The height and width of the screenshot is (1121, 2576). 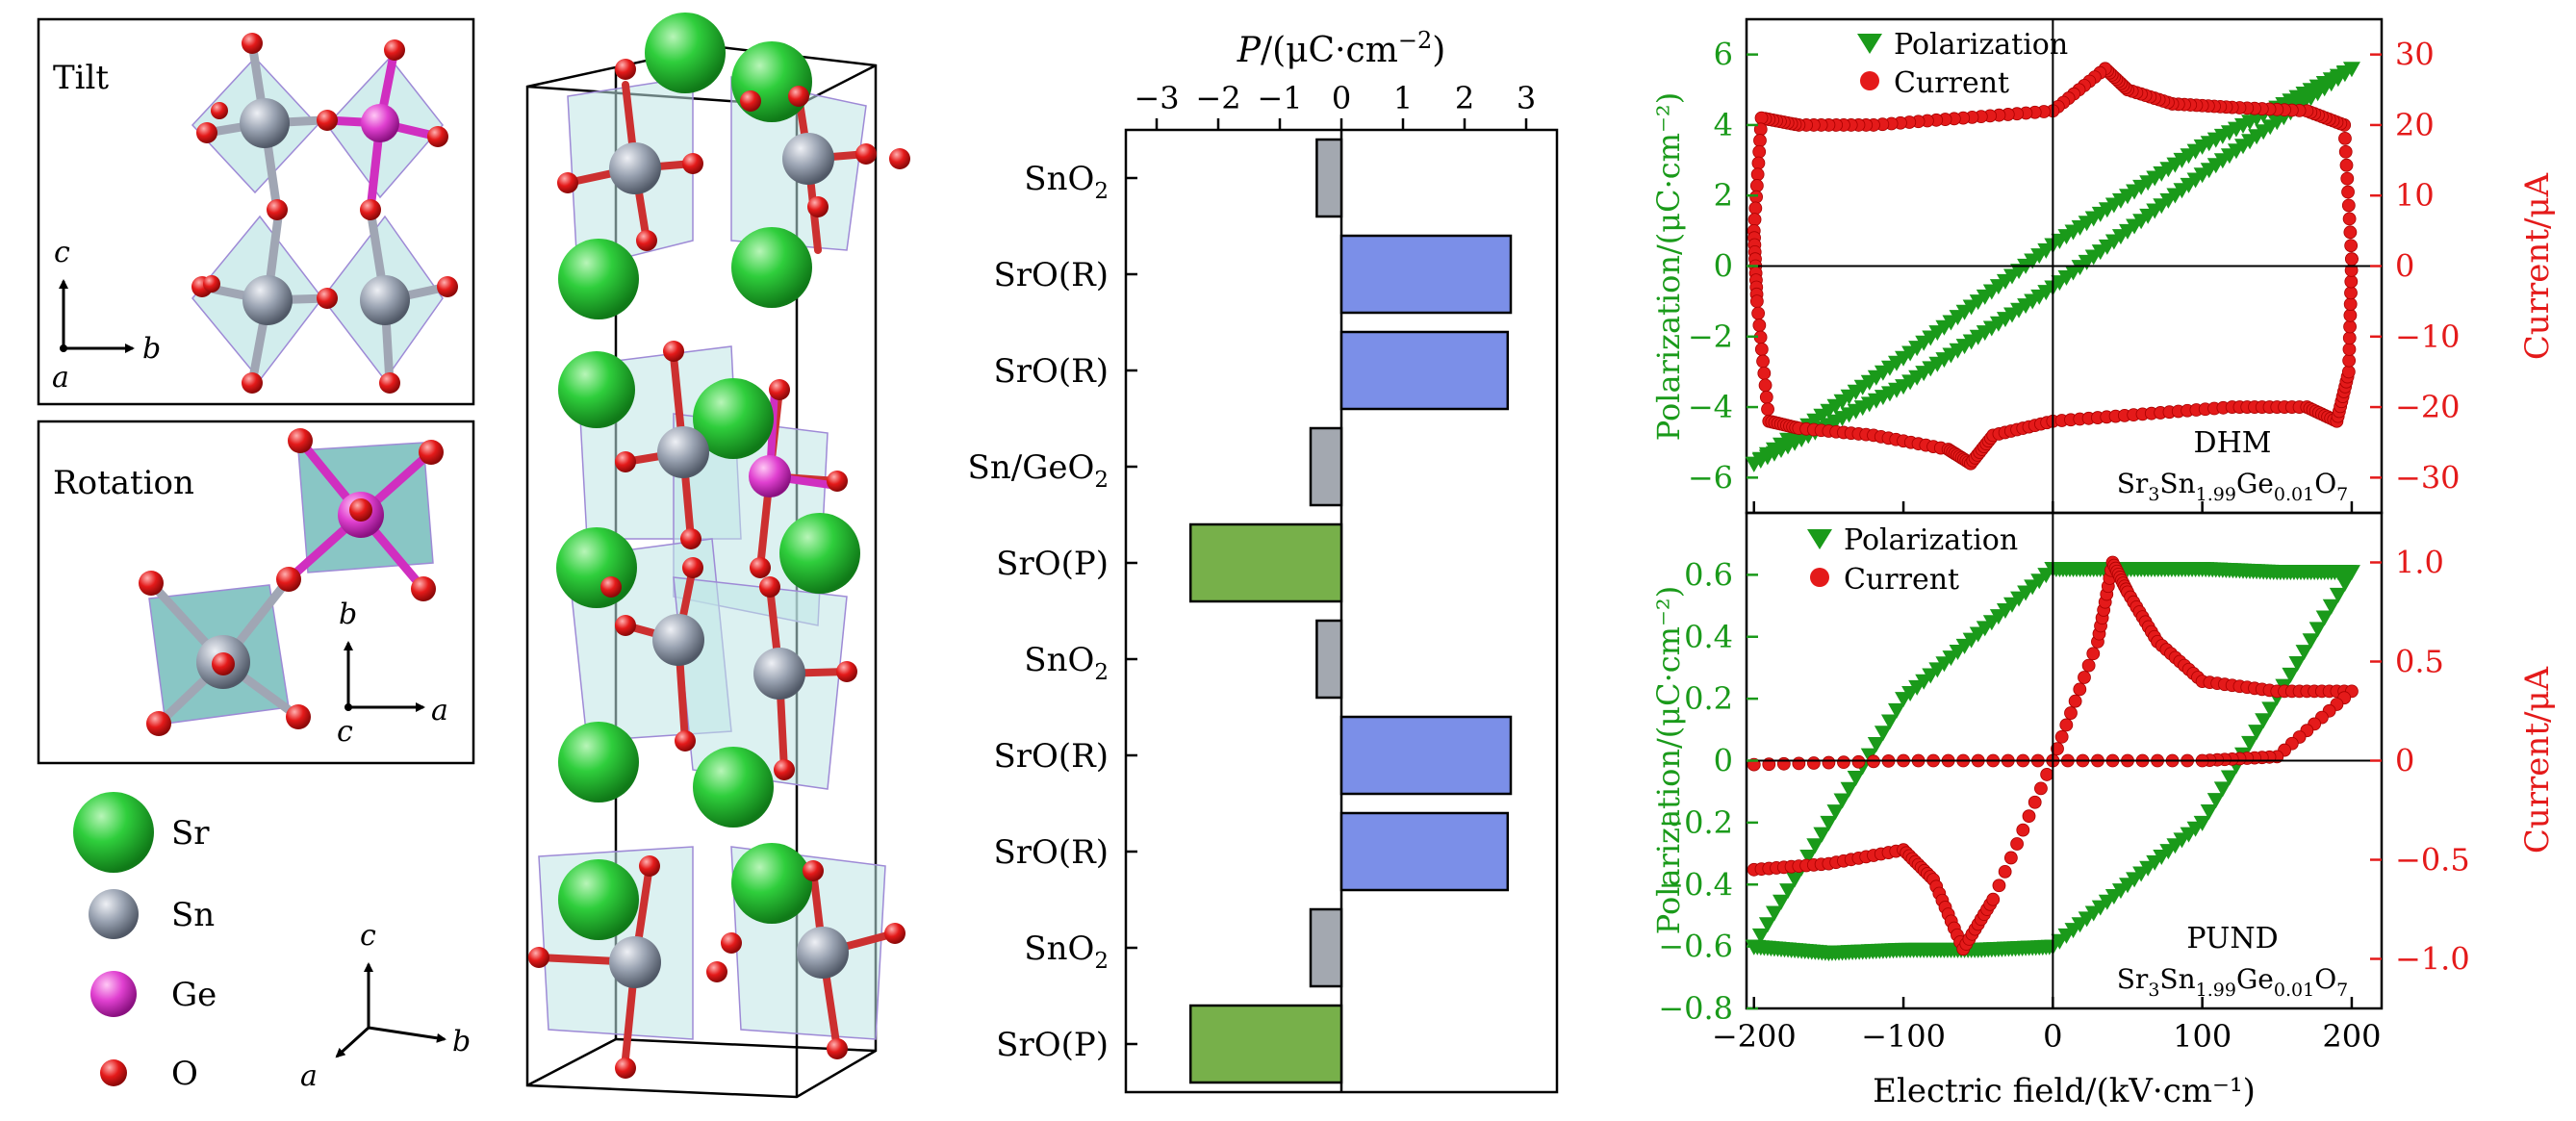 I want to click on atom-legend: Sr Sn Ge O, so click(x=145, y=942).